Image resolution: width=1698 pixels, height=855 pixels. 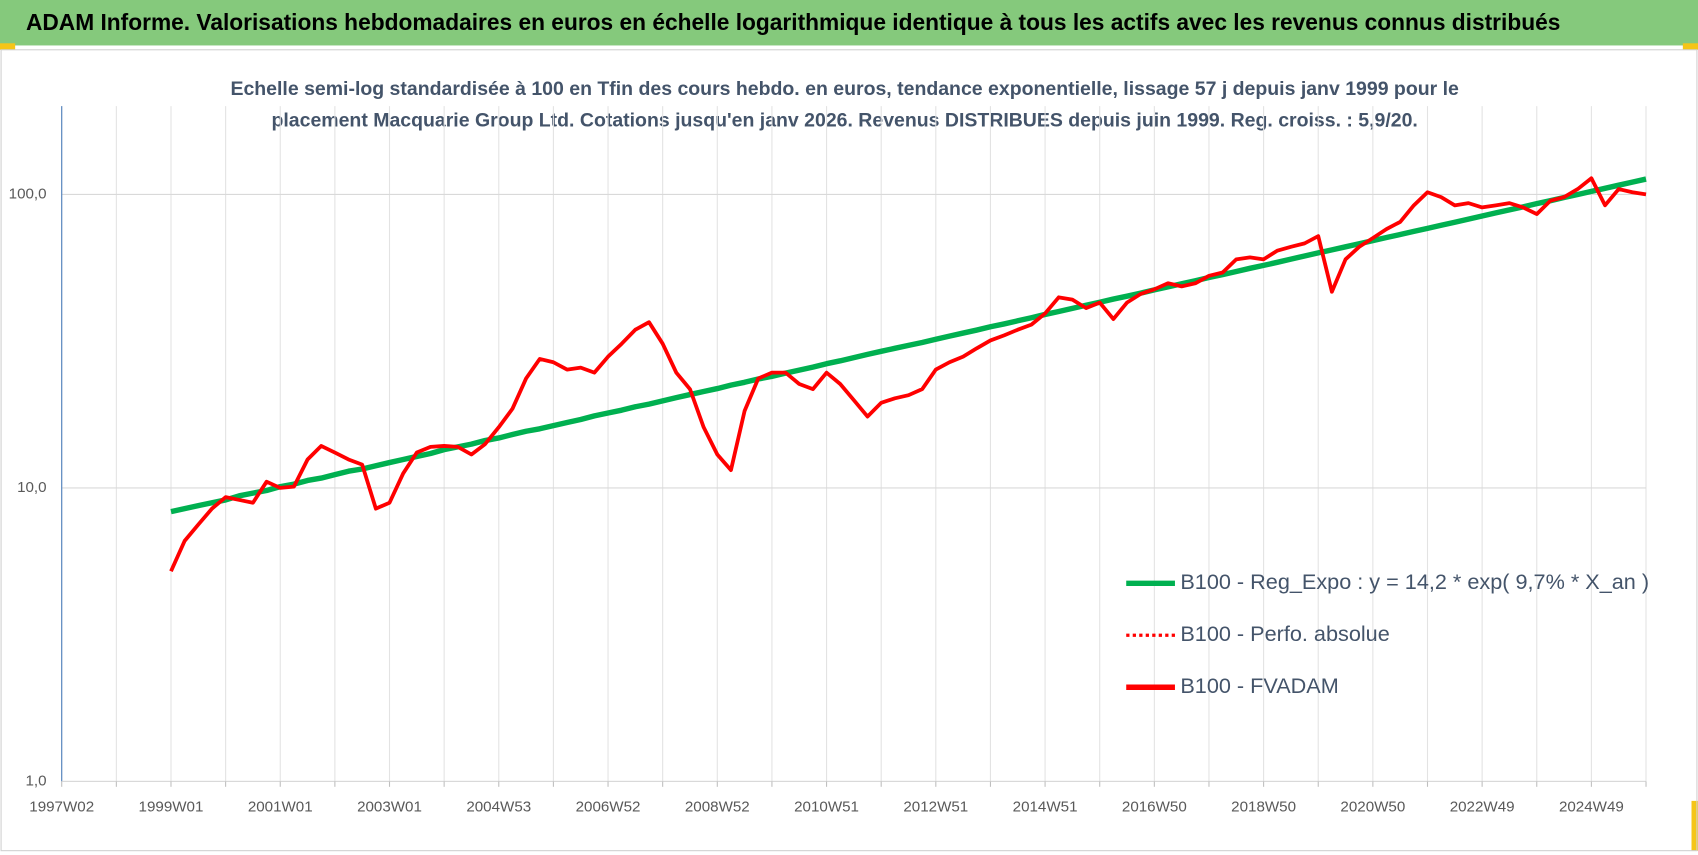 What do you see at coordinates (28, 193) in the screenshot?
I see `y-tick-label: 100,0` at bounding box center [28, 193].